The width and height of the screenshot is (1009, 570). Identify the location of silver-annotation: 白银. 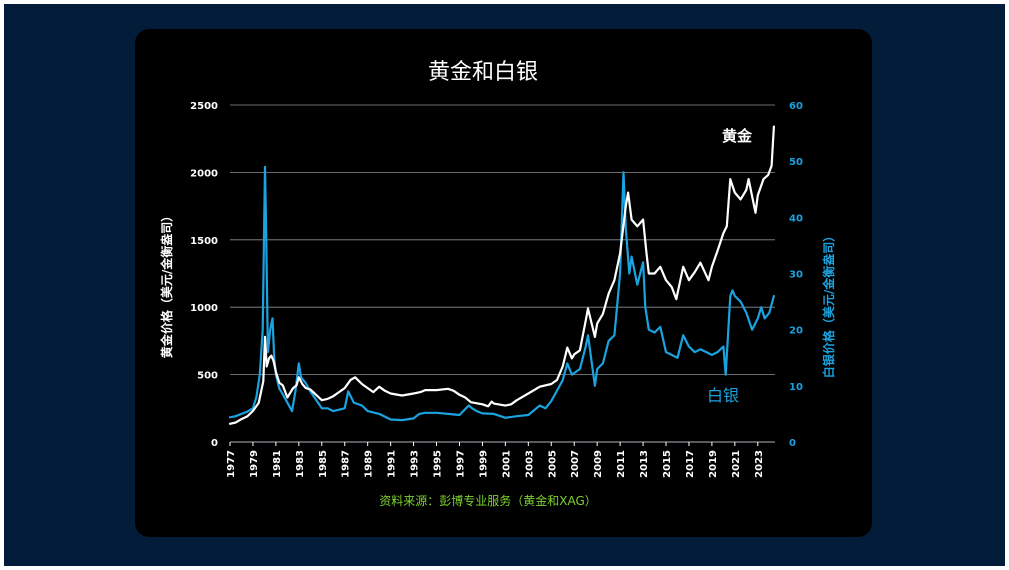
(723, 395).